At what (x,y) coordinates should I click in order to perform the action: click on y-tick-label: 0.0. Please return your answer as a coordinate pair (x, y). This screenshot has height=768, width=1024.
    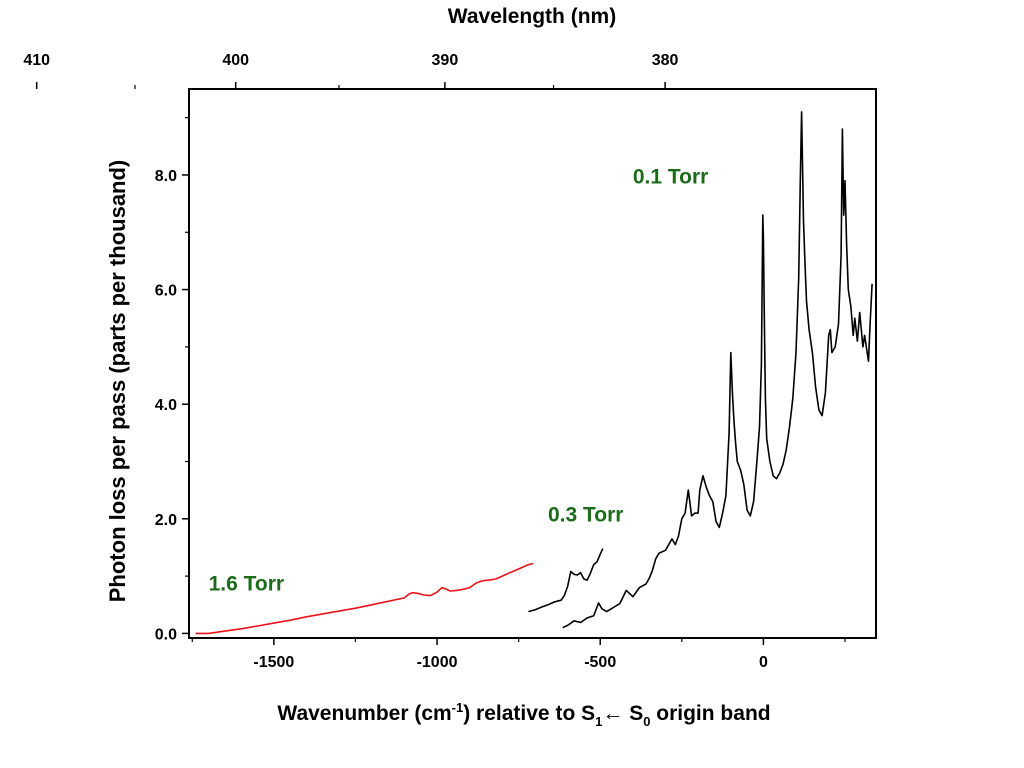
    Looking at the image, I should click on (166, 634).